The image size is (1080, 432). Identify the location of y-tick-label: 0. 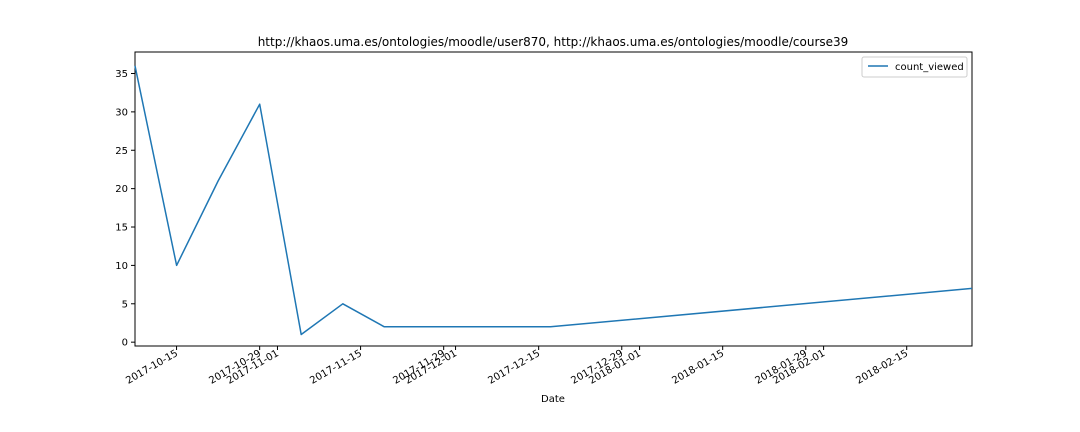
(125, 343).